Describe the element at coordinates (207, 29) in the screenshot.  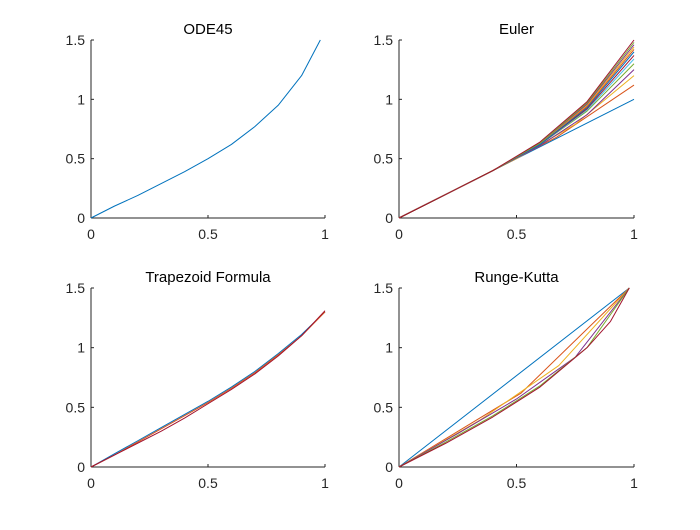
I see `chart-title: ODE45` at that location.